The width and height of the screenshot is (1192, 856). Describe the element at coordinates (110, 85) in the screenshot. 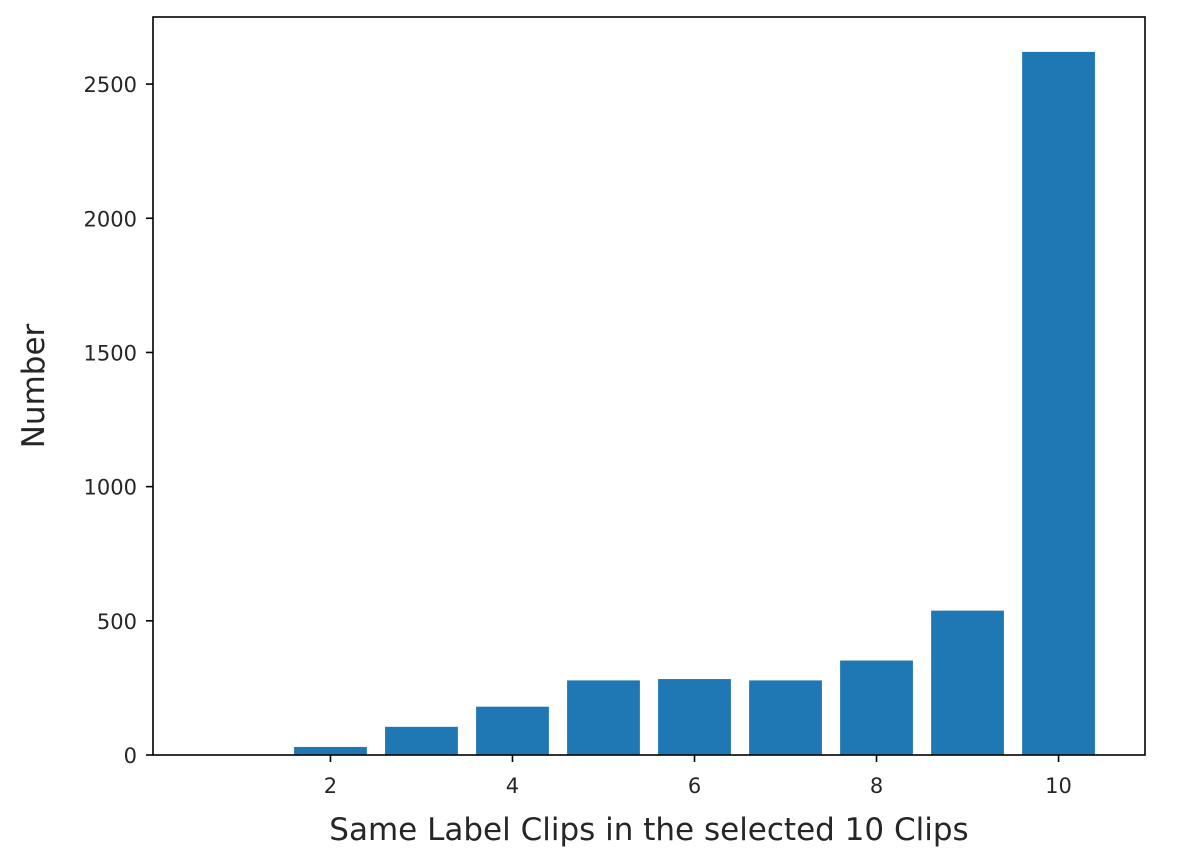

I see `y-tick-label: 2500` at that location.